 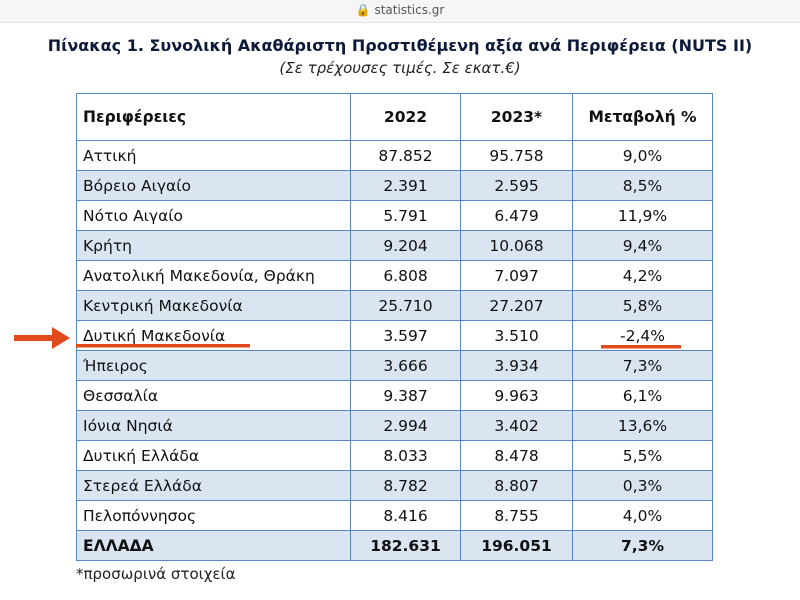 What do you see at coordinates (405, 275) in the screenshot?
I see `value-cell: 6.808` at bounding box center [405, 275].